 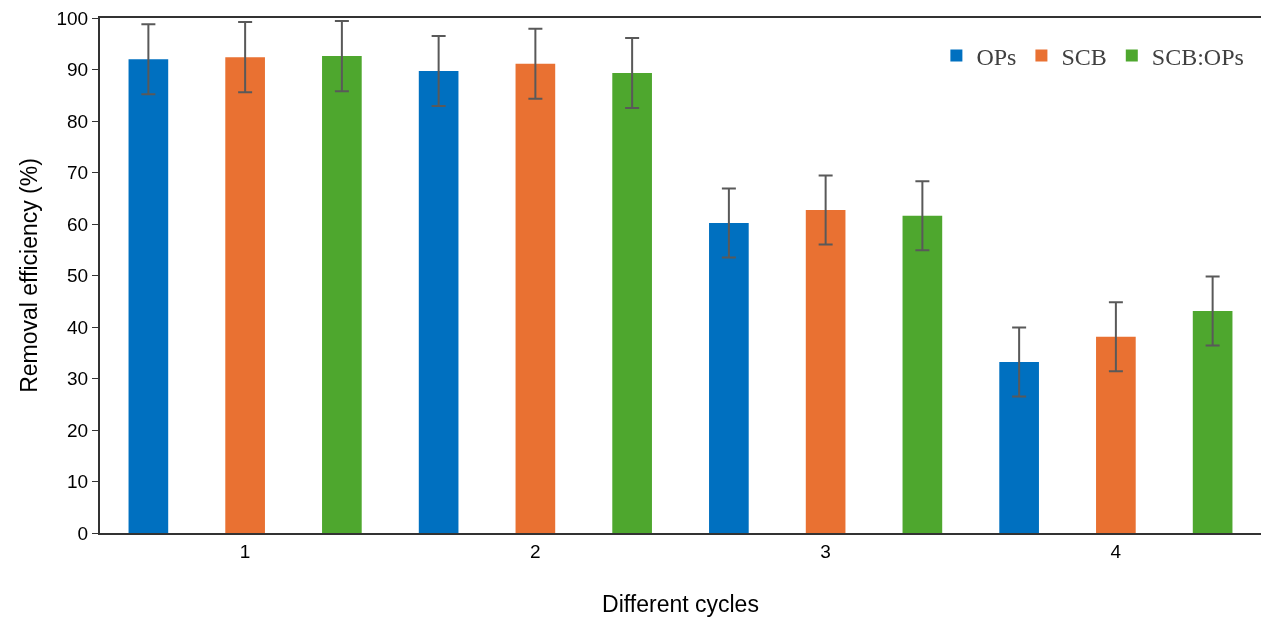 I want to click on legend-label: SCB:OPs, so click(x=1197, y=56).